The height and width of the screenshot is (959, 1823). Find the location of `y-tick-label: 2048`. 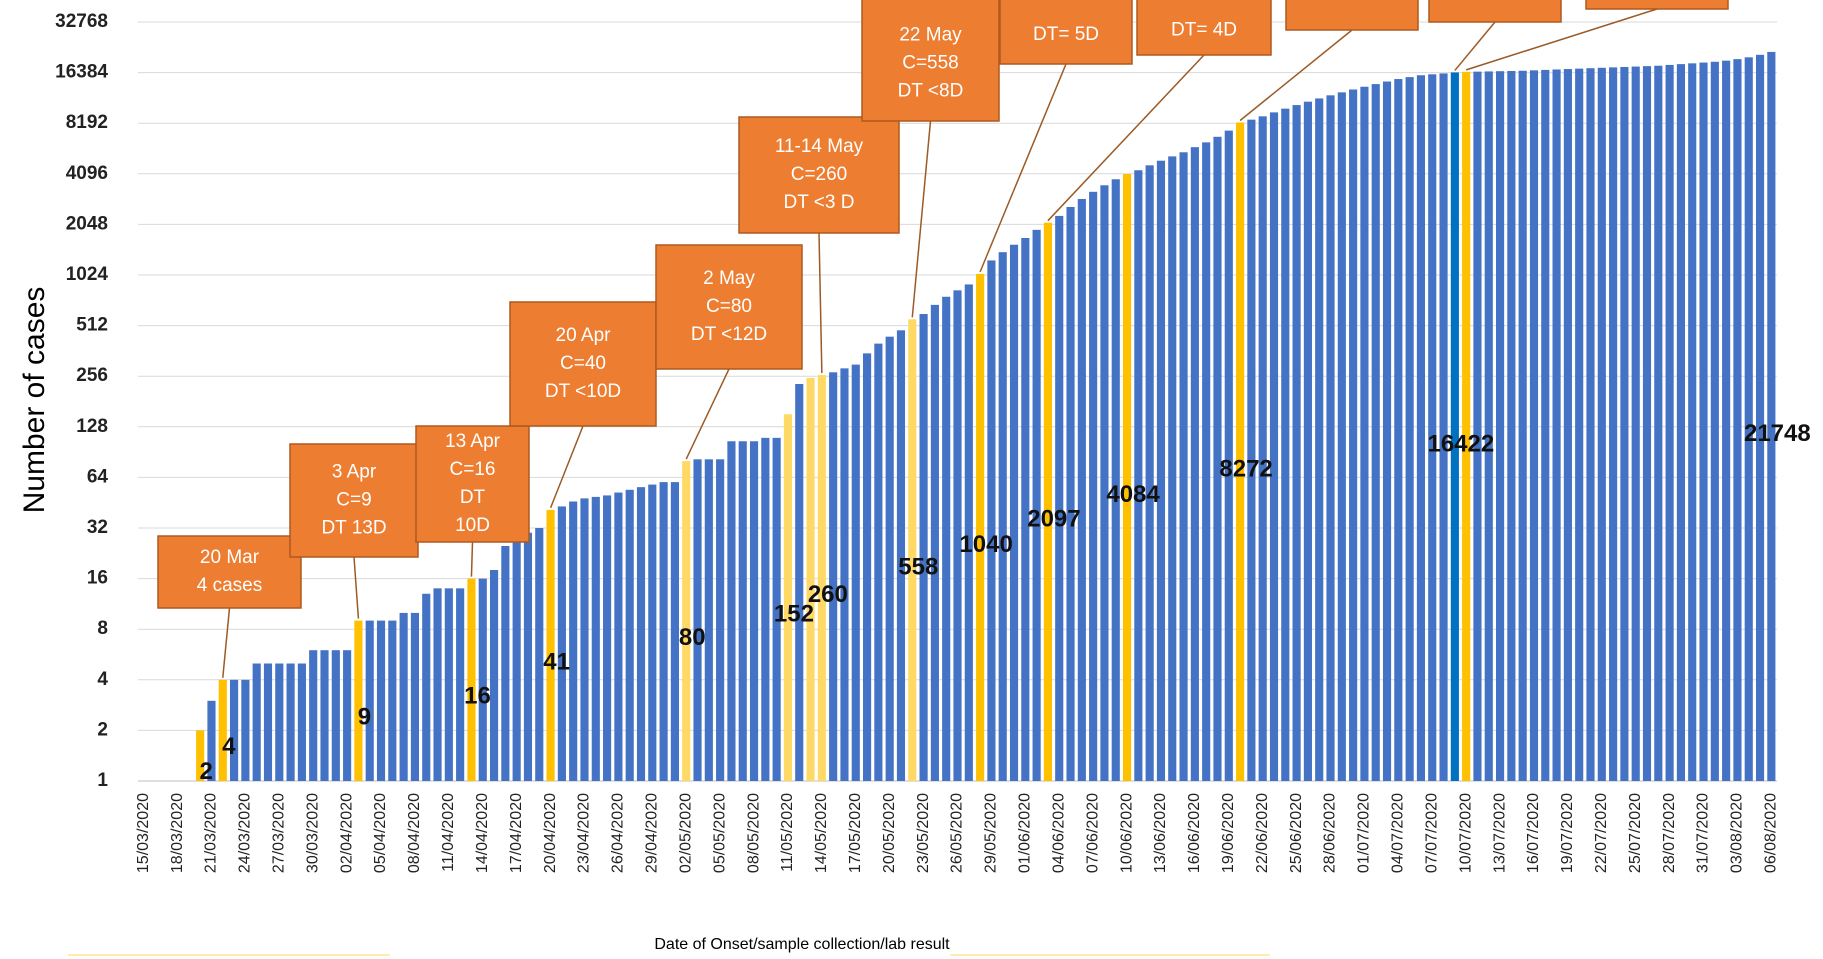

y-tick-label: 2048 is located at coordinates (87, 223).